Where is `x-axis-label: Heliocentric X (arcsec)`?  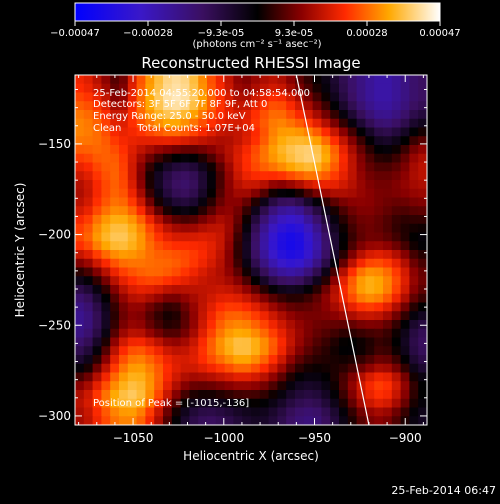
x-axis-label: Heliocentric X (arcsec) is located at coordinates (251, 456).